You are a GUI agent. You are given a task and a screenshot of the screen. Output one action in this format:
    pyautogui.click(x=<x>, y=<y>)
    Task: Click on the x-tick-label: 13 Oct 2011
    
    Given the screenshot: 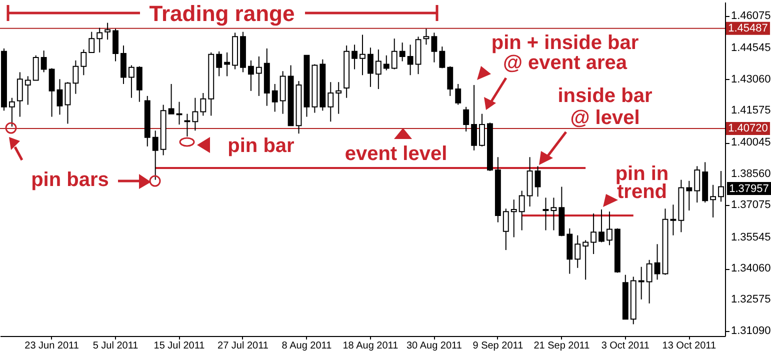 What is the action you would take?
    pyautogui.click(x=689, y=346)
    